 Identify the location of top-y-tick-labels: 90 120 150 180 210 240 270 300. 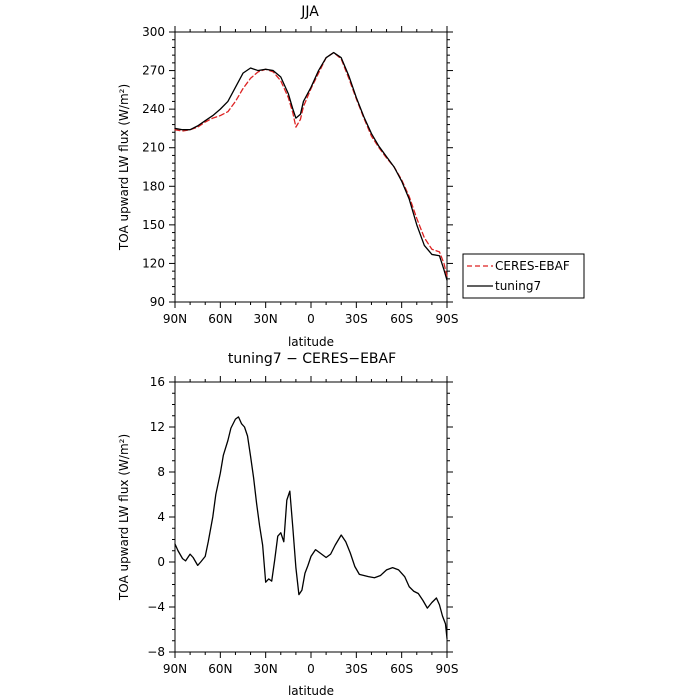
(153, 167).